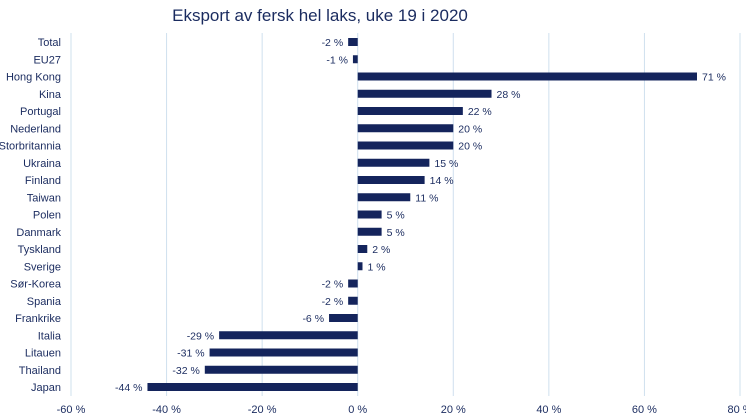 The width and height of the screenshot is (746, 419). I want to click on category-label: Thailand, so click(40, 371).